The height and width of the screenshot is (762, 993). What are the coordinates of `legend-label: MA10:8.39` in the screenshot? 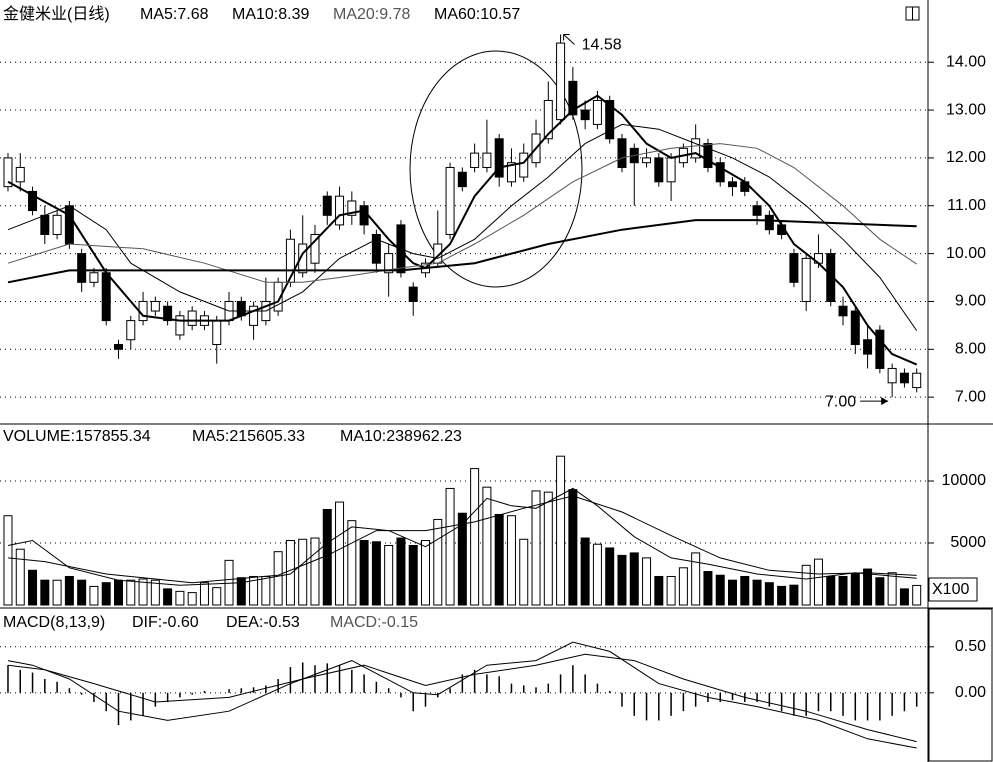 It's located at (270, 14).